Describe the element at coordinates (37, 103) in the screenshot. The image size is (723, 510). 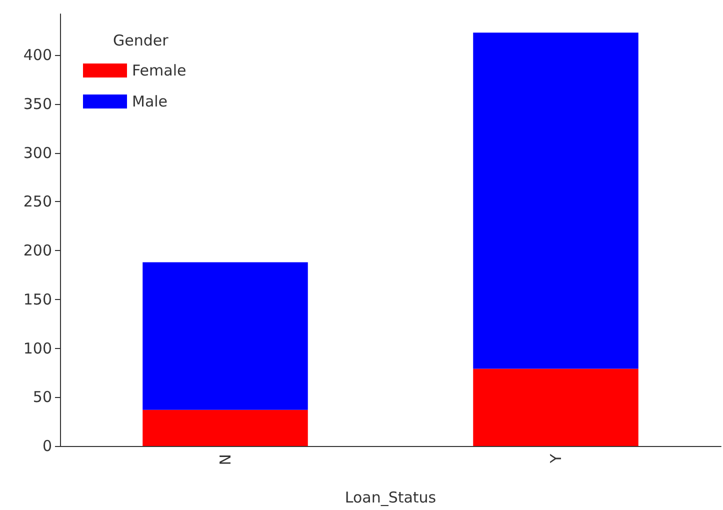
I see `y-tick-label: 350` at that location.